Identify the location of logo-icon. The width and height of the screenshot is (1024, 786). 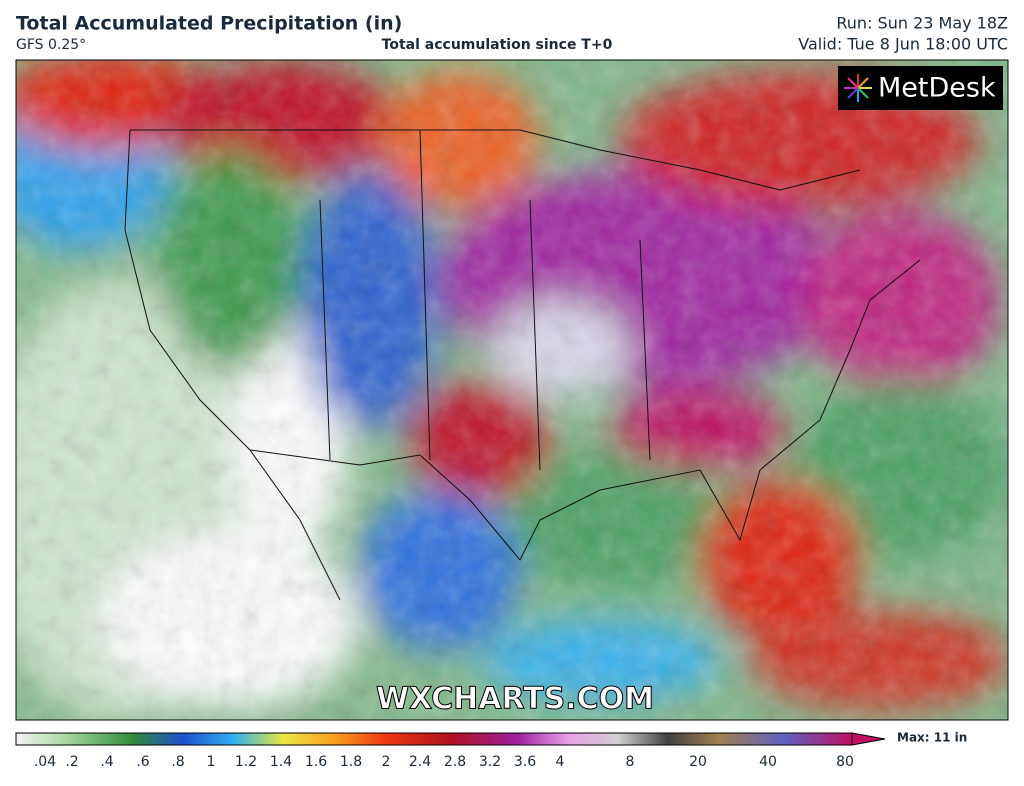
(858, 88).